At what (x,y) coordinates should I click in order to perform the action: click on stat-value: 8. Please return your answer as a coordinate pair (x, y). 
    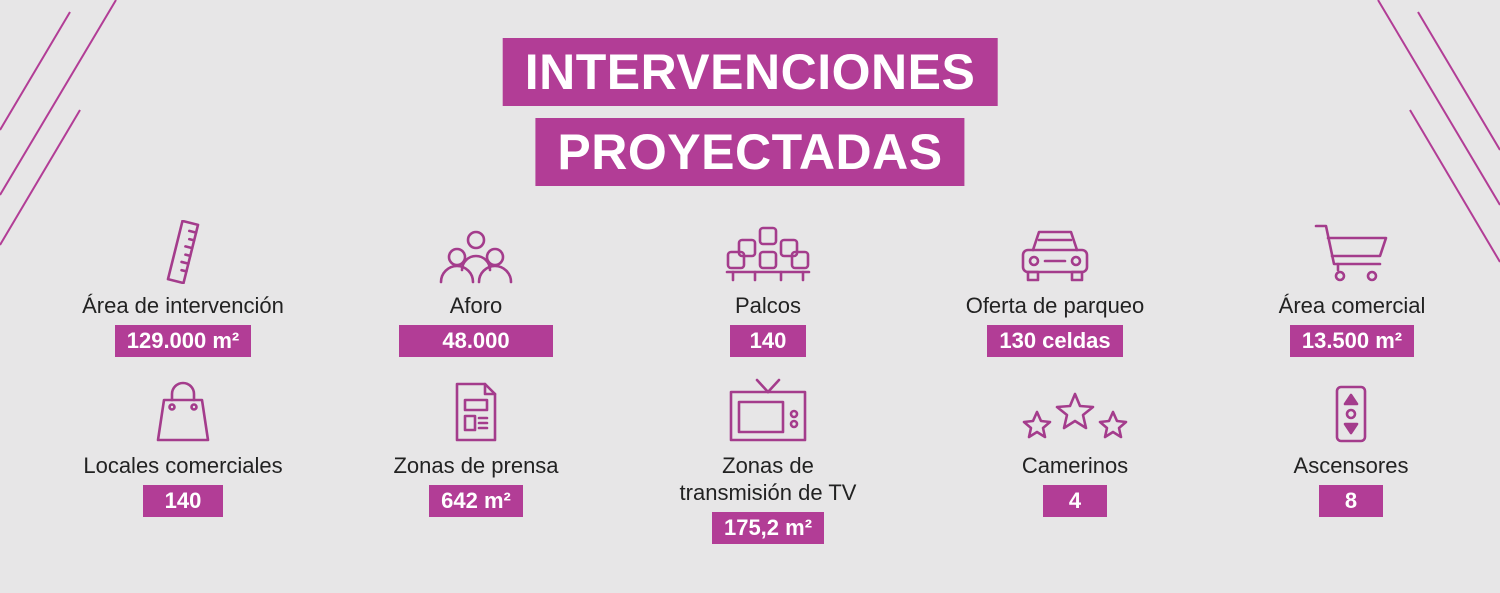
    Looking at the image, I should click on (1351, 501).